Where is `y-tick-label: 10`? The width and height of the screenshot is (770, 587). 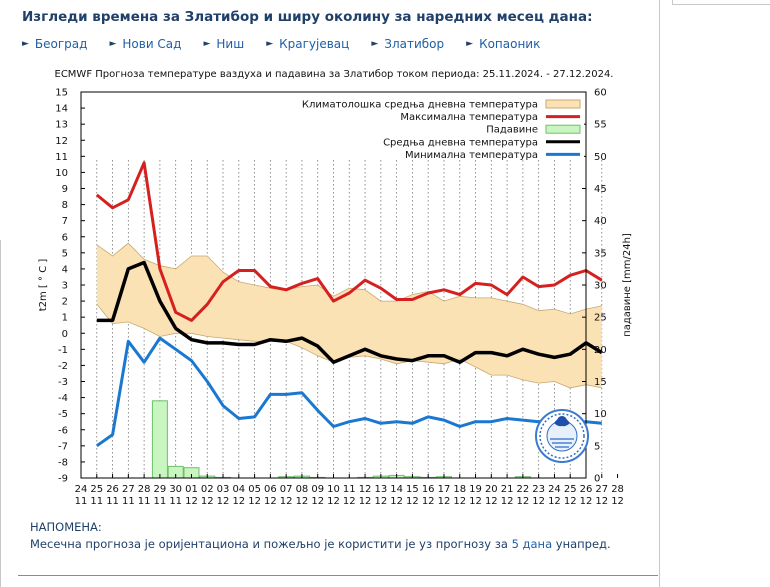 y-tick-label: 10 is located at coordinates (61, 173).